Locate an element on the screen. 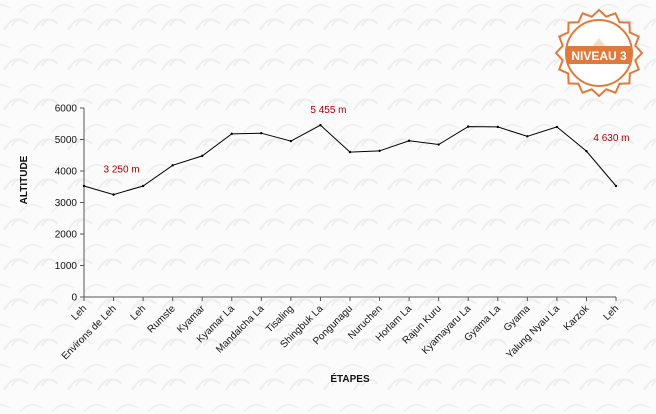 This screenshot has height=414, width=656. annotations: 3 250 m 5 455 m 4 630 m is located at coordinates (366, 140).